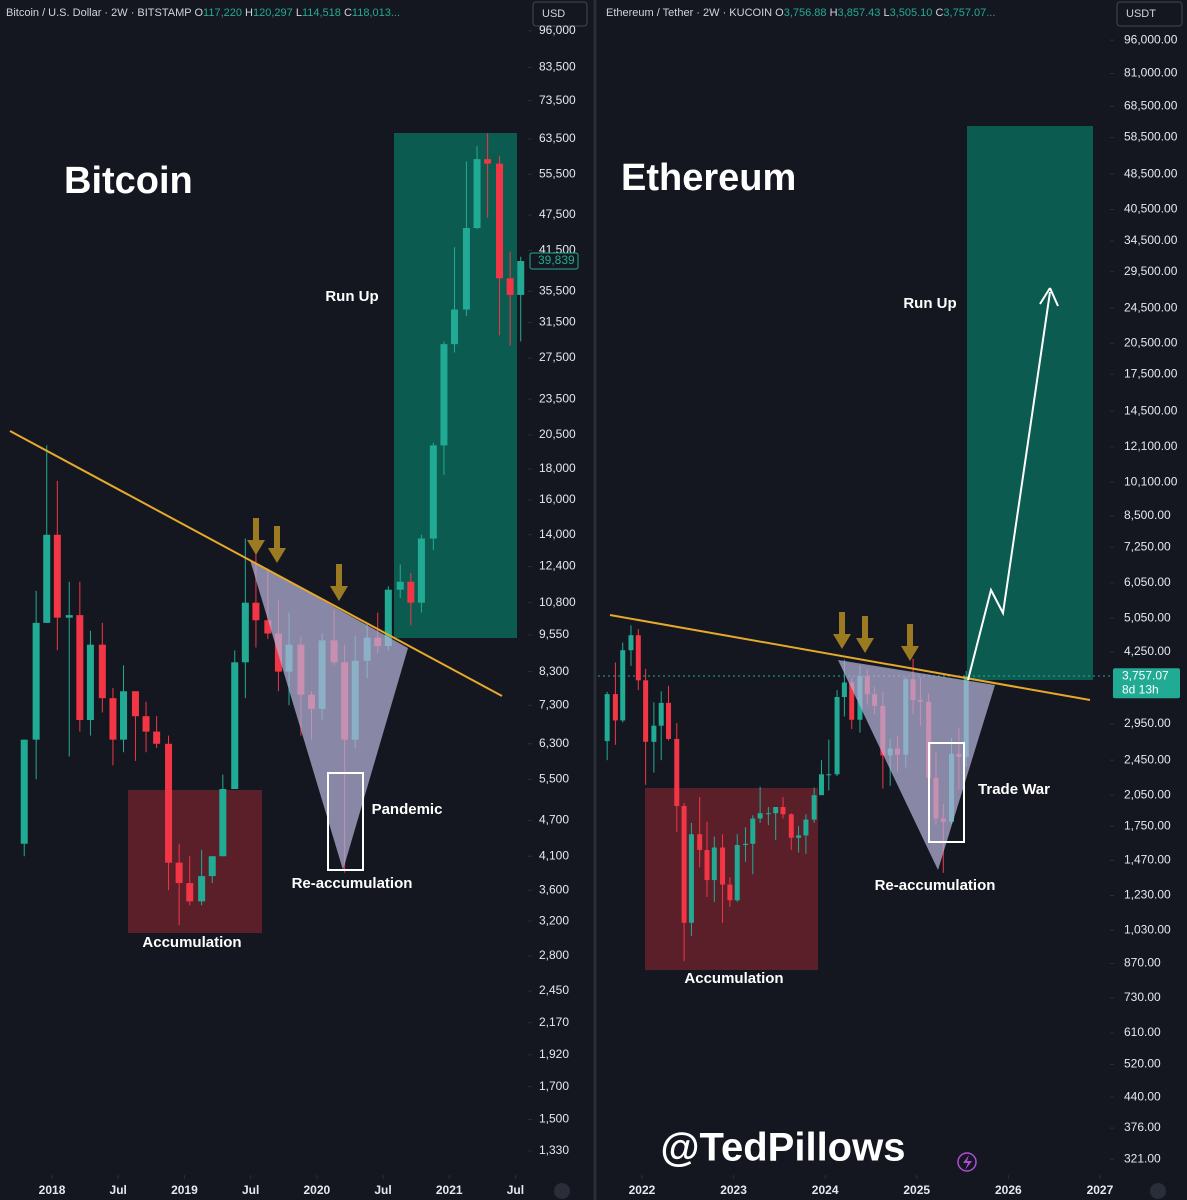  What do you see at coordinates (554, 671) in the screenshot?
I see `y-tick-label: 8,300` at bounding box center [554, 671].